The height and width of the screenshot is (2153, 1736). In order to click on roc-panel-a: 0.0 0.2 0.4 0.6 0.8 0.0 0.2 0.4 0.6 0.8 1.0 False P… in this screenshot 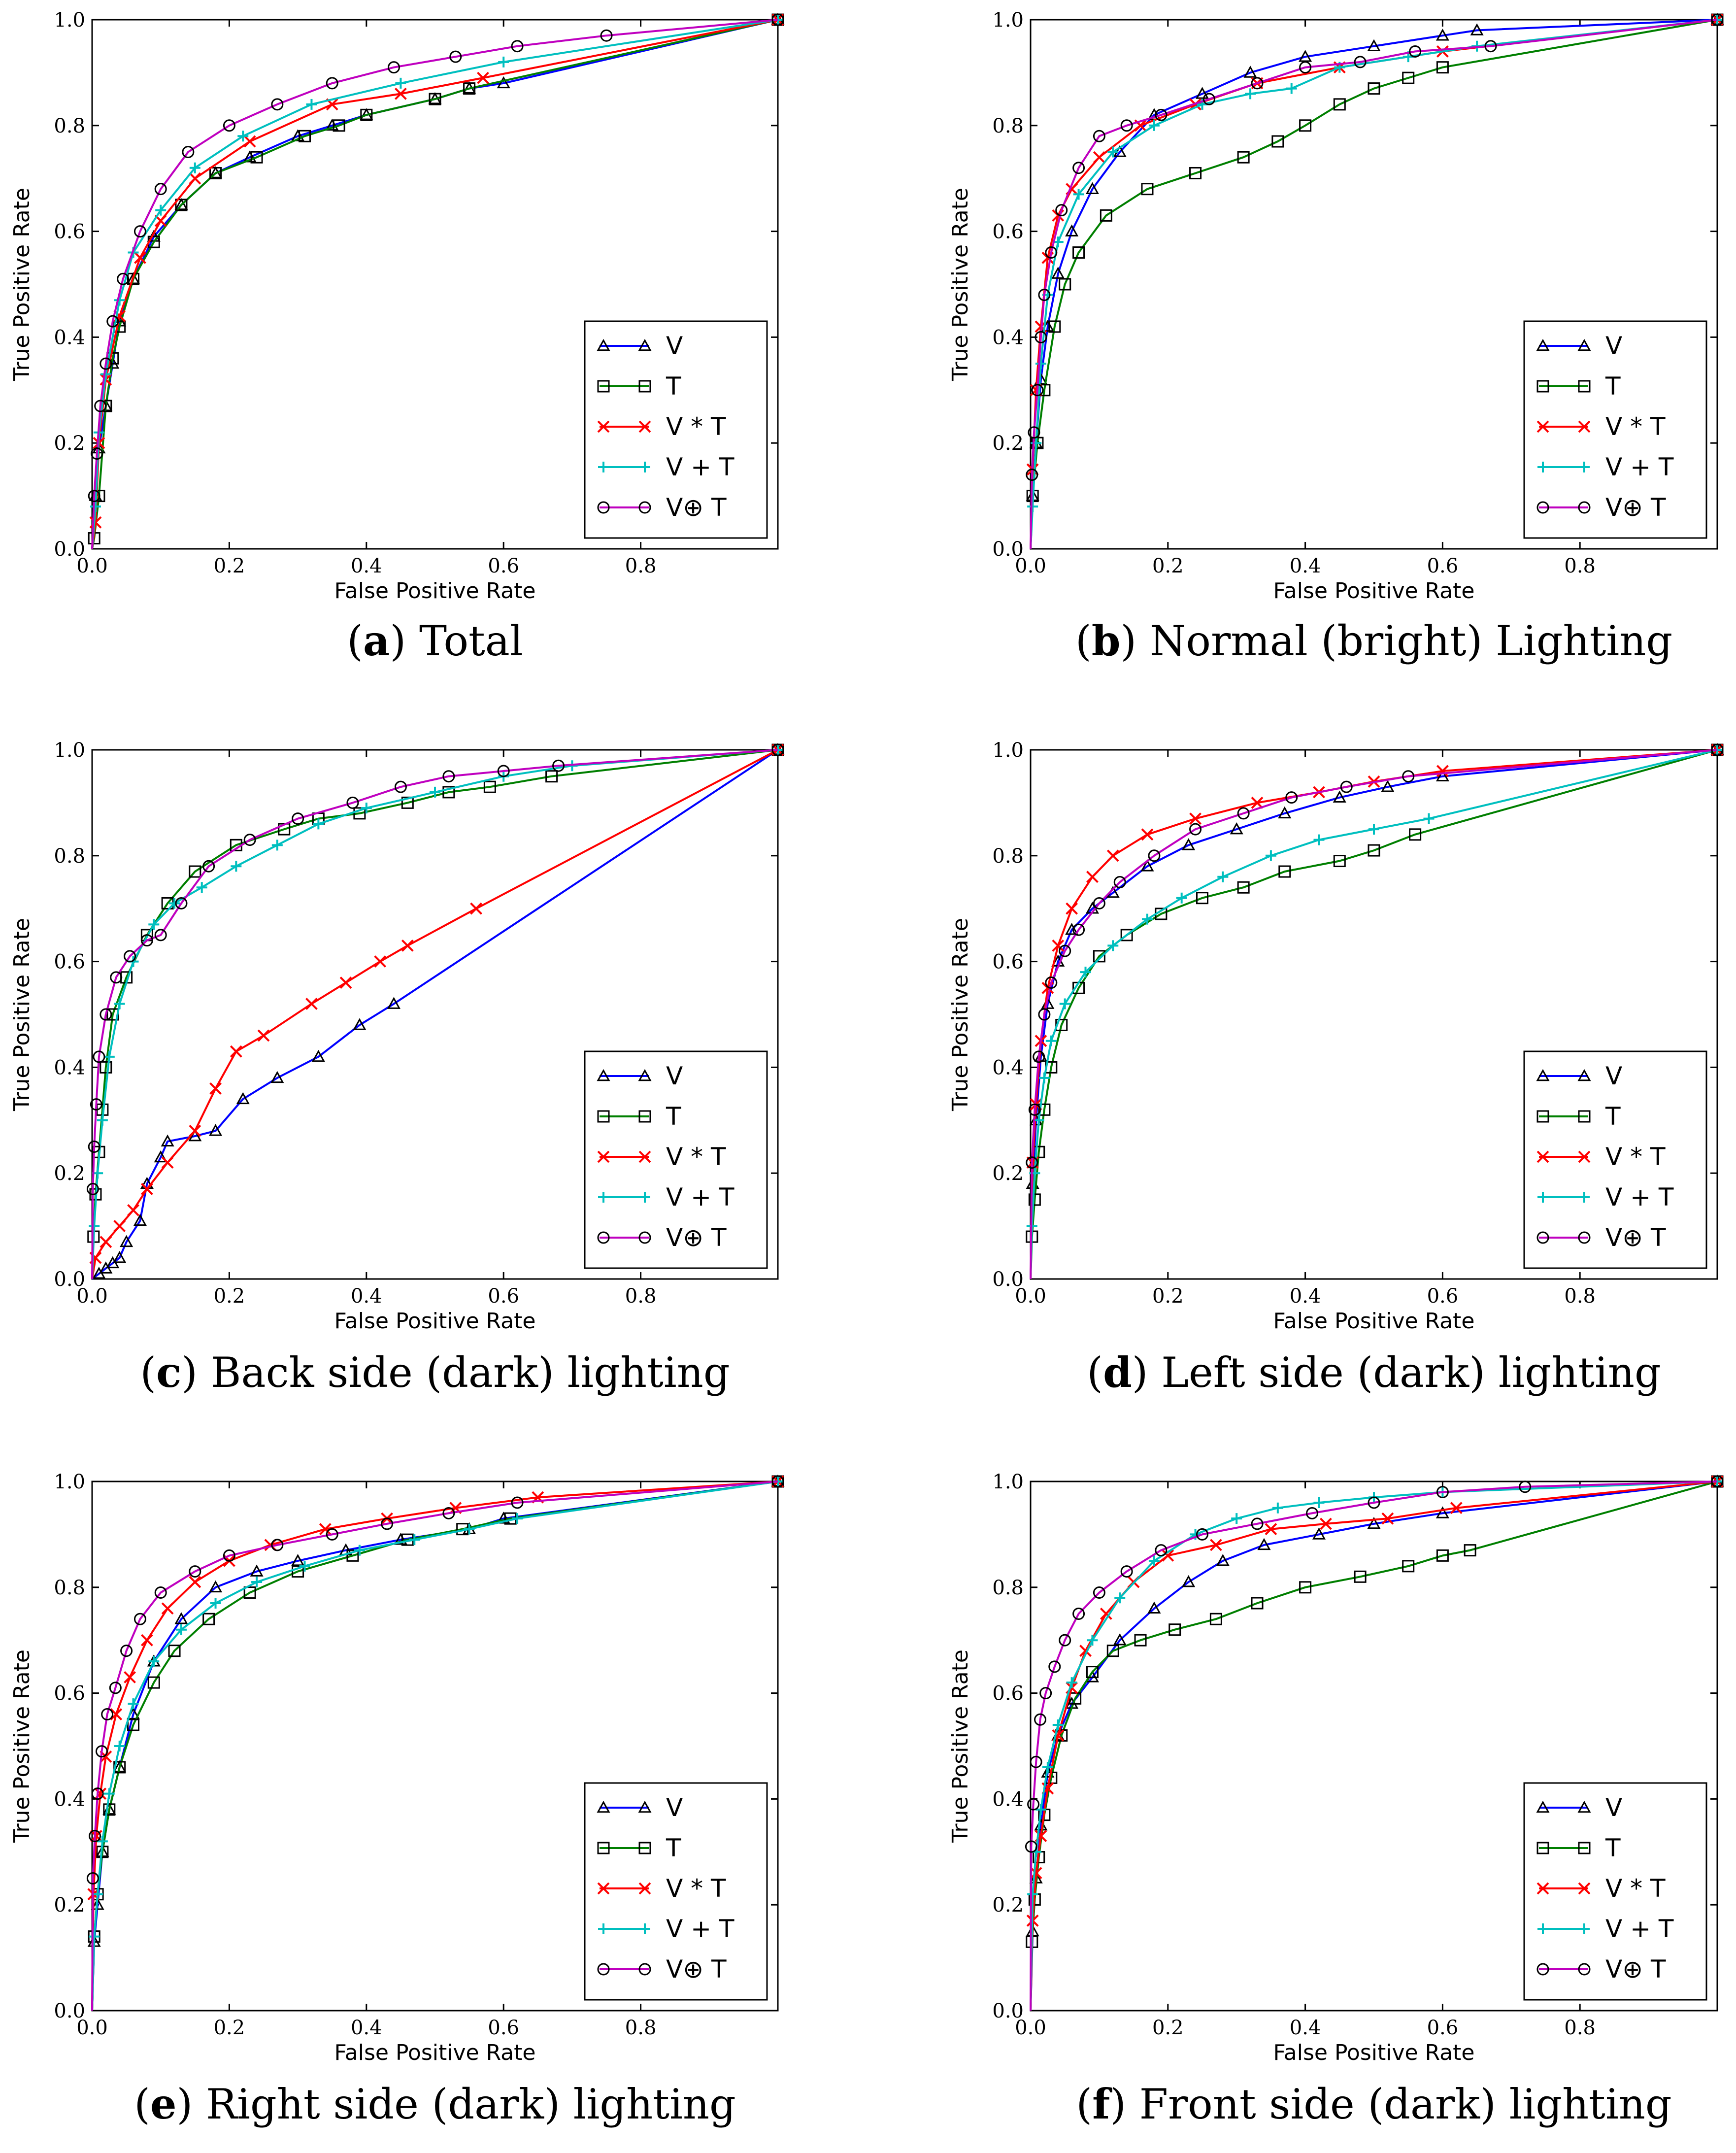, I will do `click(397, 337)`.